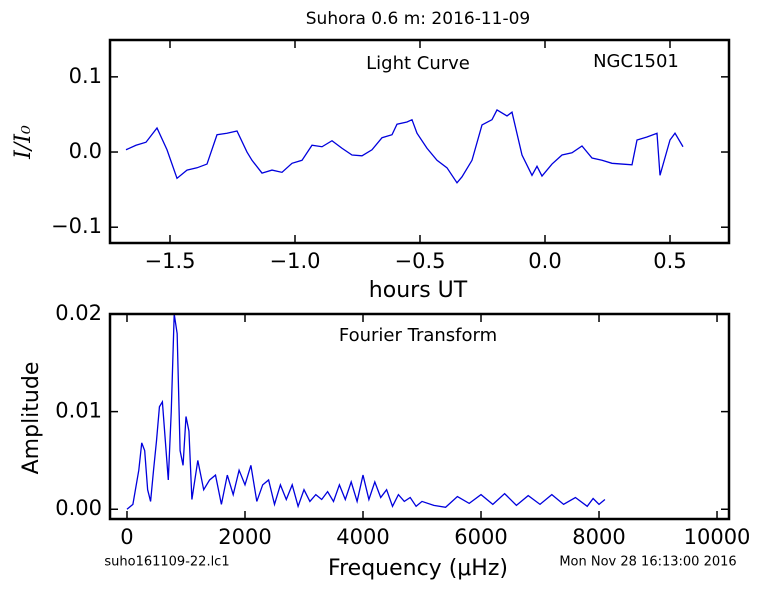  Describe the element at coordinates (598, 537) in the screenshot. I see `x-tick-label: 8000` at that location.